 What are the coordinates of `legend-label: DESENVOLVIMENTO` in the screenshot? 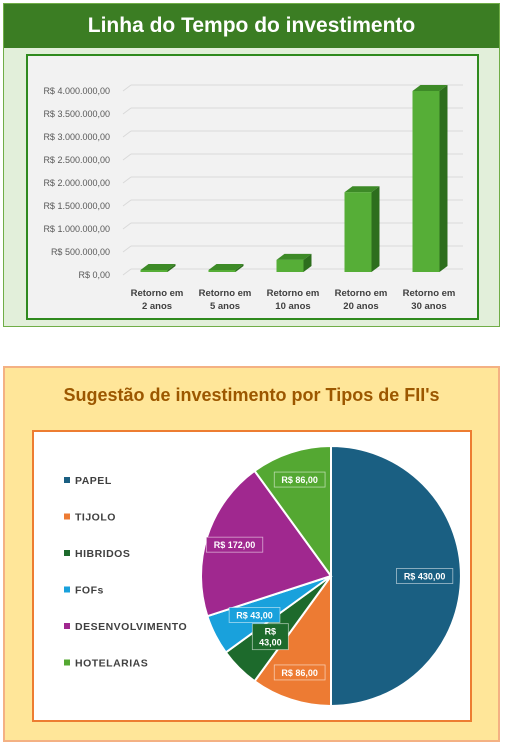 It's located at (131, 627).